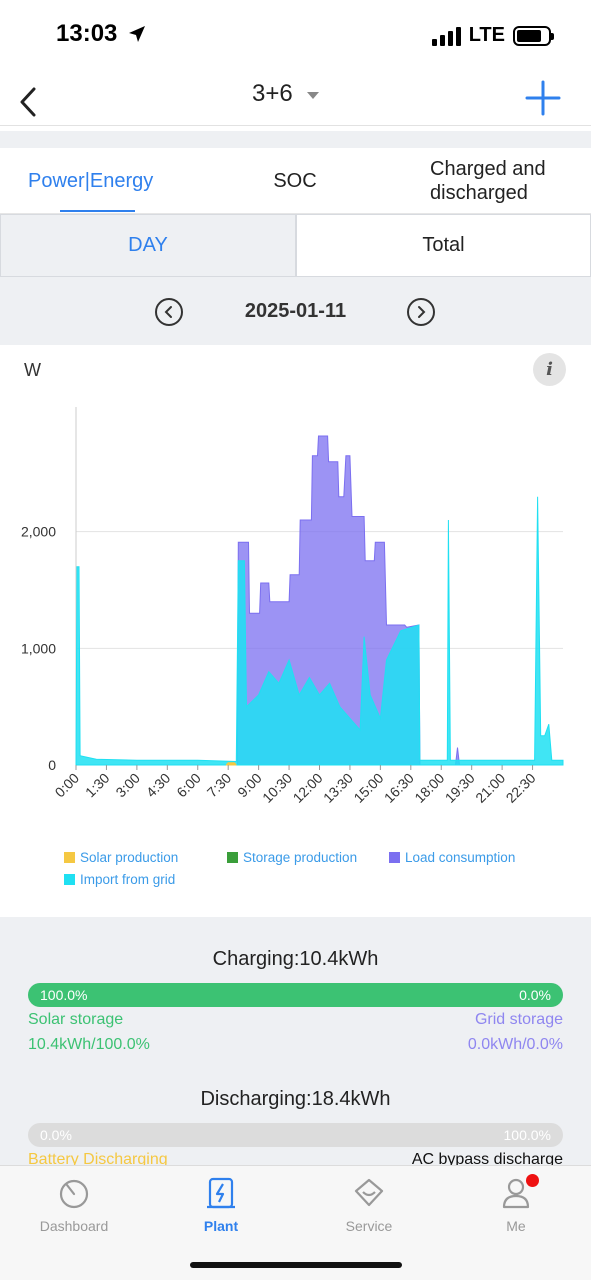 The width and height of the screenshot is (591, 1280). Describe the element at coordinates (32, 370) in the screenshot. I see `y-axis-unit: W` at that location.